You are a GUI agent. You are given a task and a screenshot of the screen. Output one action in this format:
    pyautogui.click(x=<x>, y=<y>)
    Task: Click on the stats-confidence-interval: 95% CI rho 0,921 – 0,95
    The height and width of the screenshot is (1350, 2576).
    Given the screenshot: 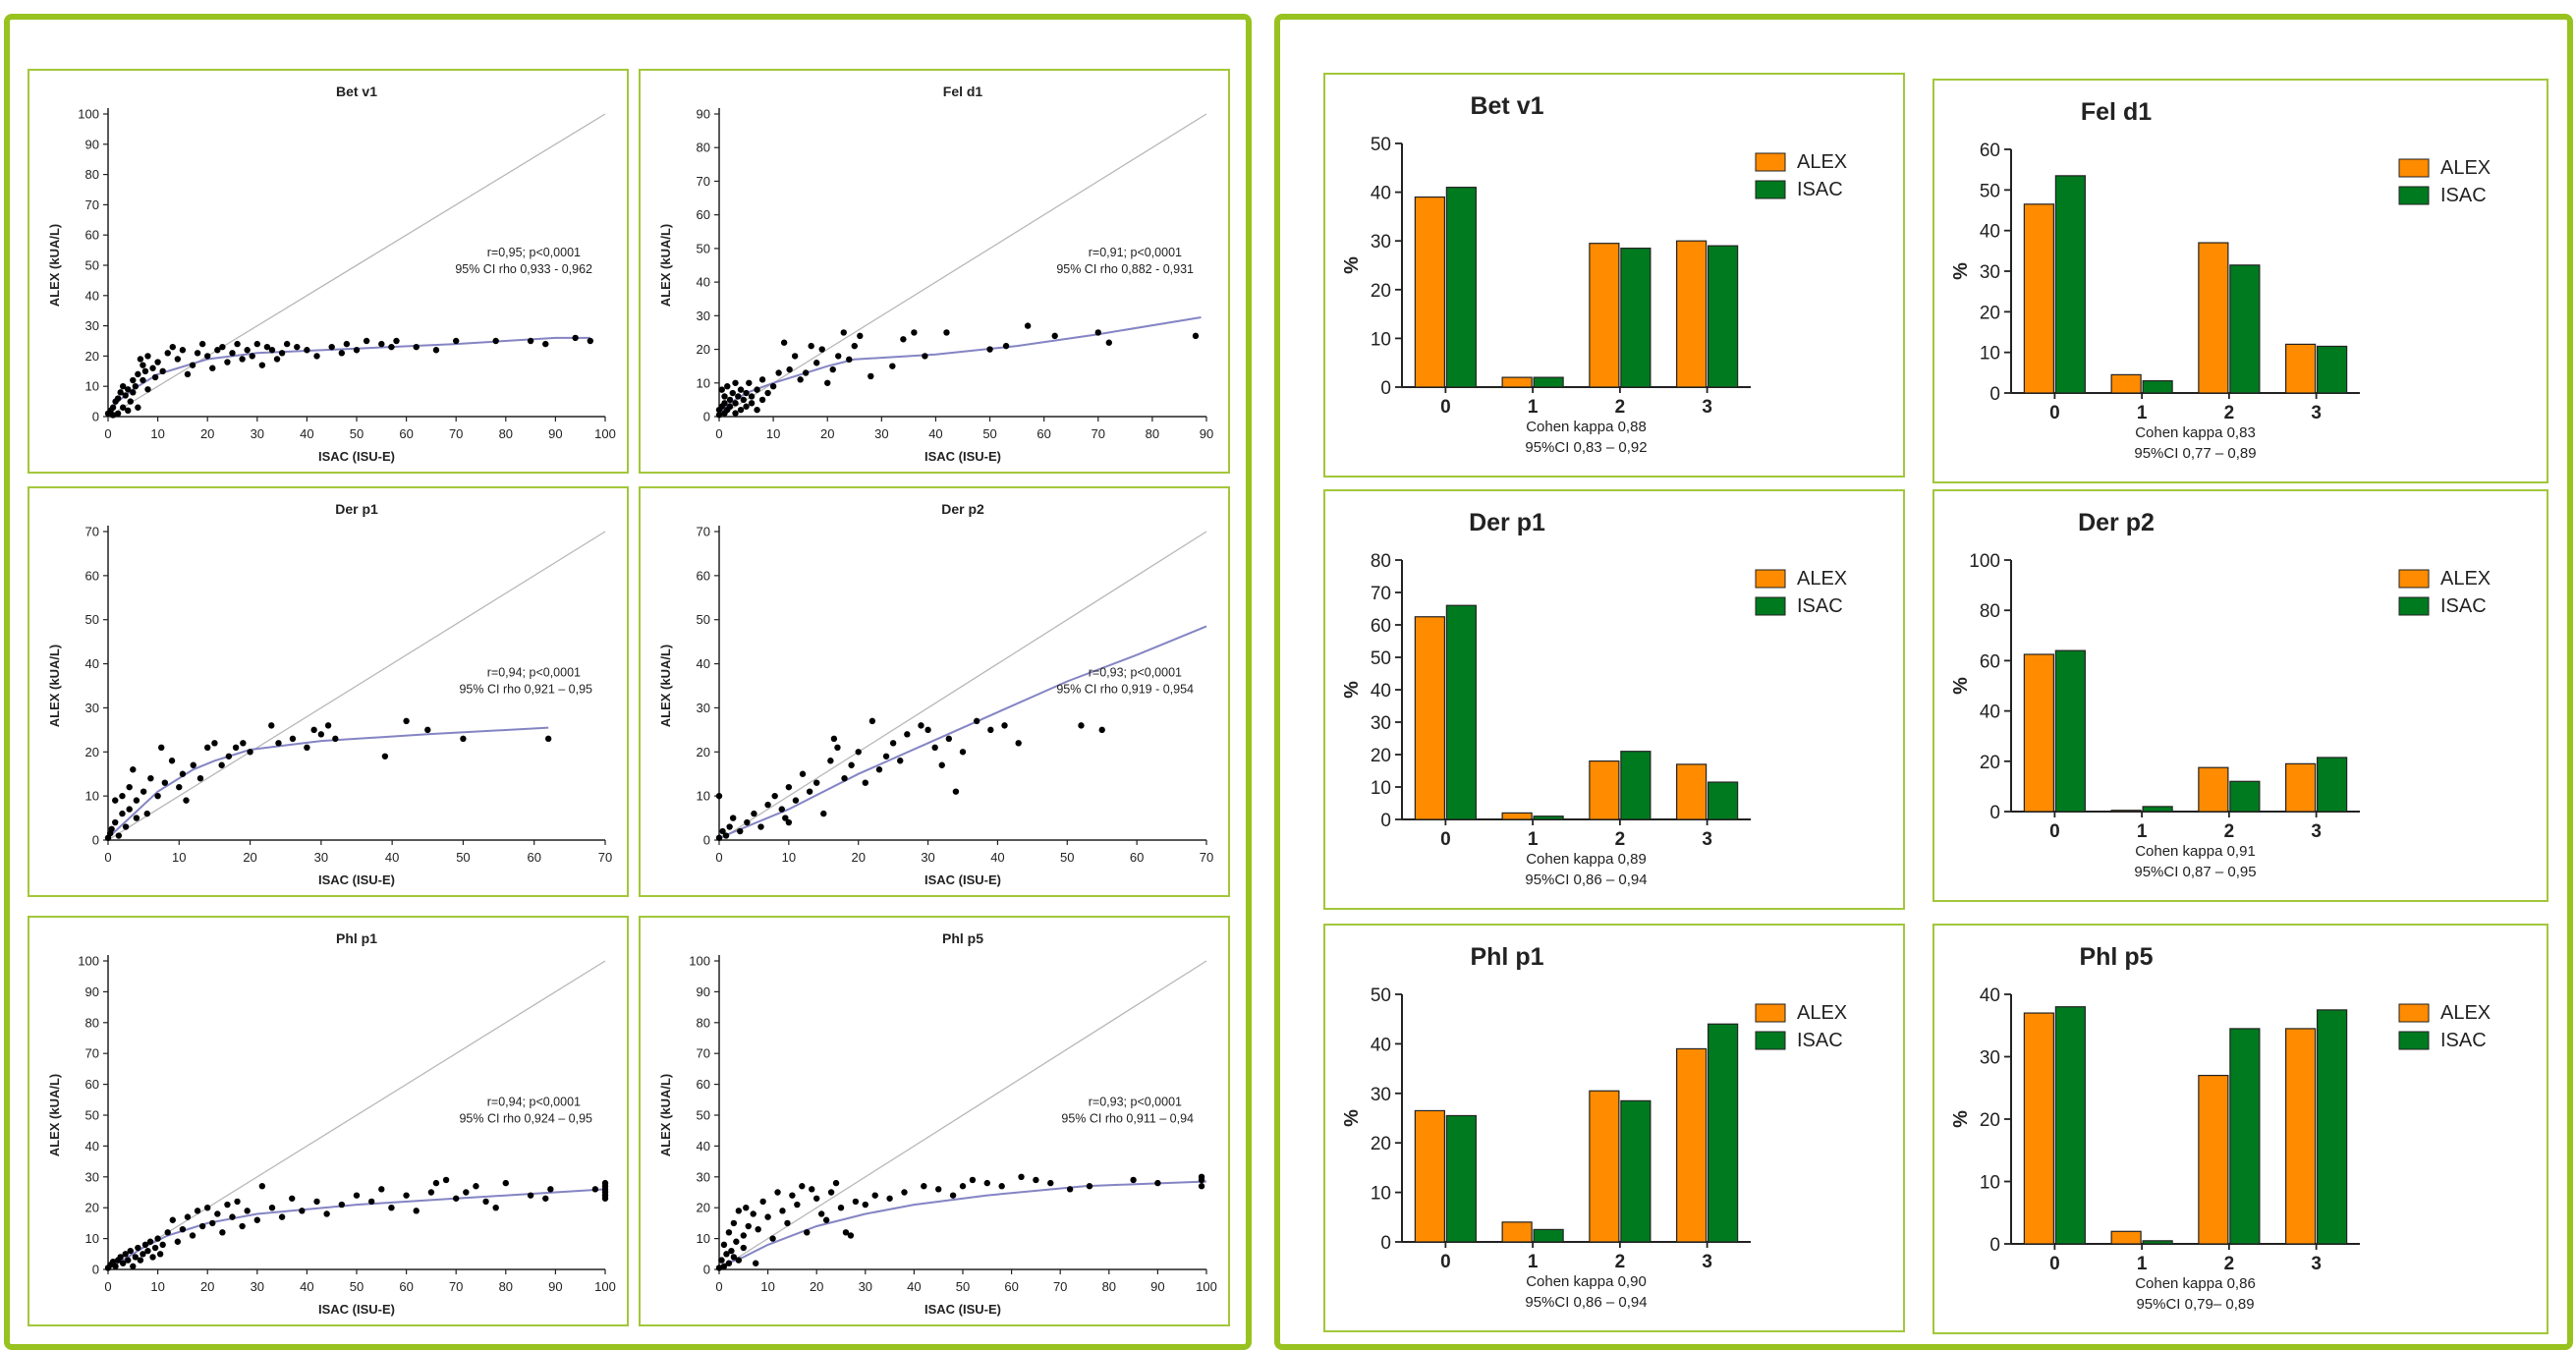 What is the action you would take?
    pyautogui.click(x=525, y=690)
    